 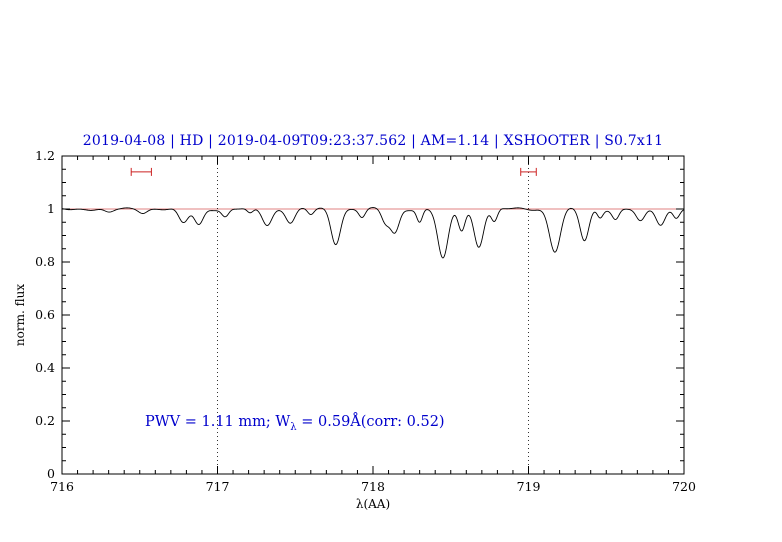 What do you see at coordinates (51, 473) in the screenshot?
I see `y-tick-label: 0` at bounding box center [51, 473].